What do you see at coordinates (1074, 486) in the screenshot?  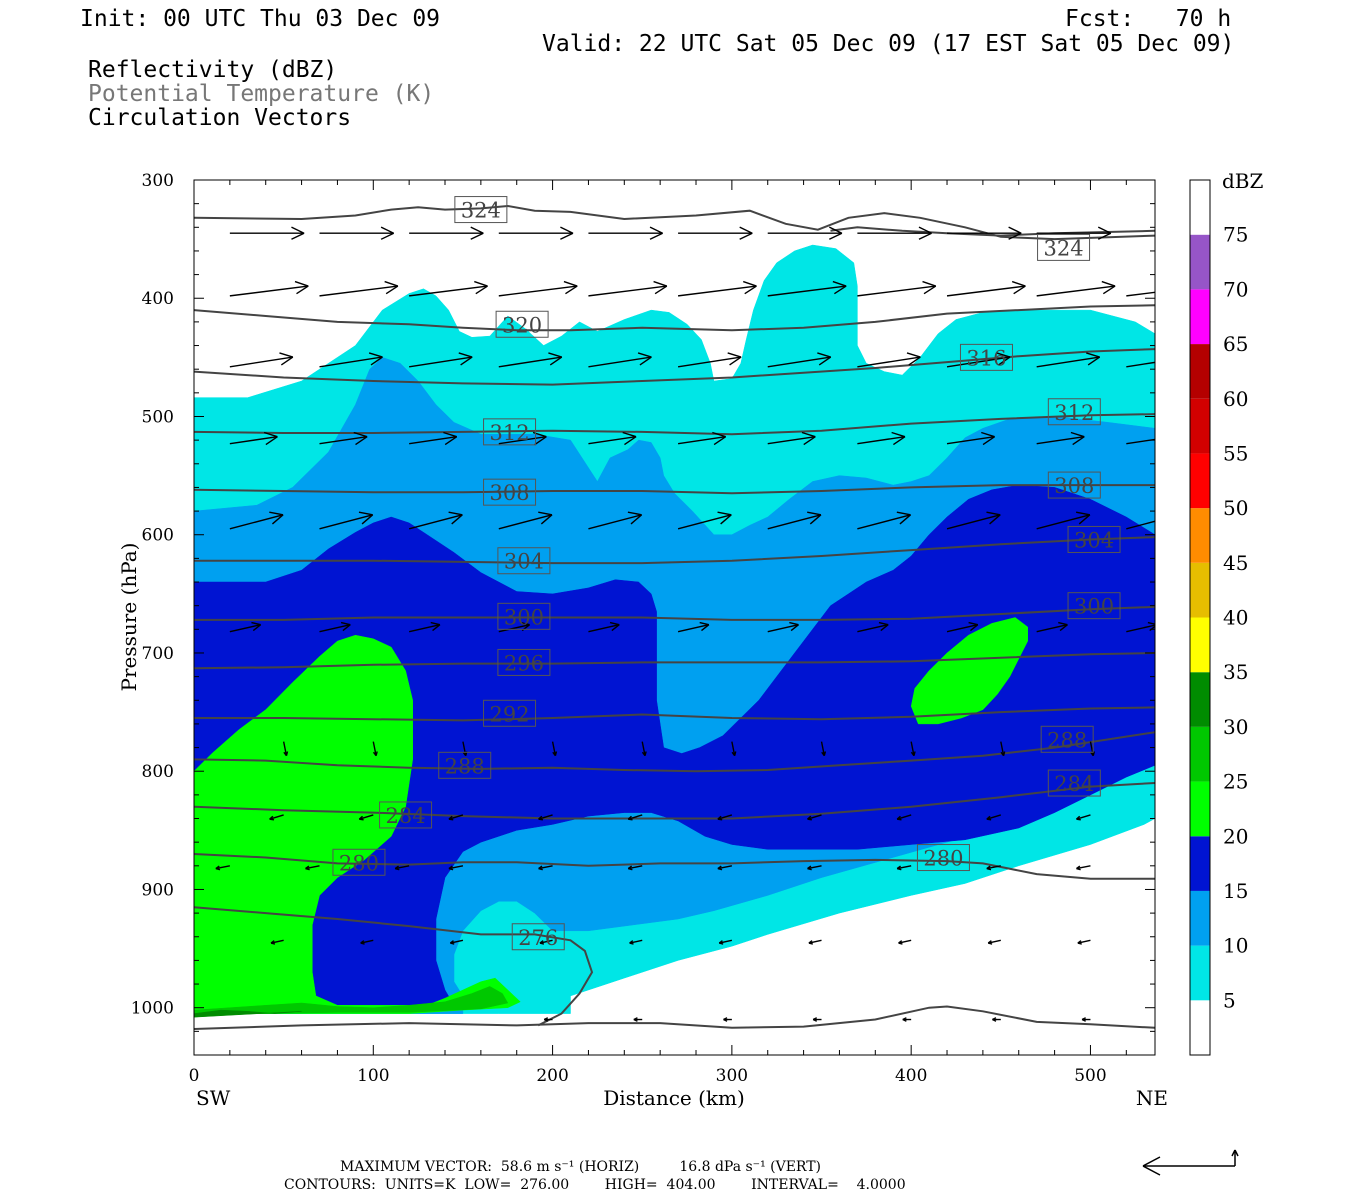 I see `svg-text: 308` at bounding box center [1074, 486].